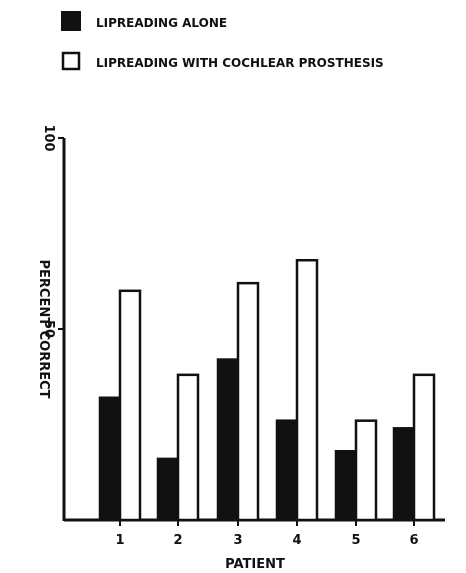 The image size is (466, 573). What do you see at coordinates (168, 489) in the screenshot?
I see `bar-patient-2-lipreading-alone` at bounding box center [168, 489].